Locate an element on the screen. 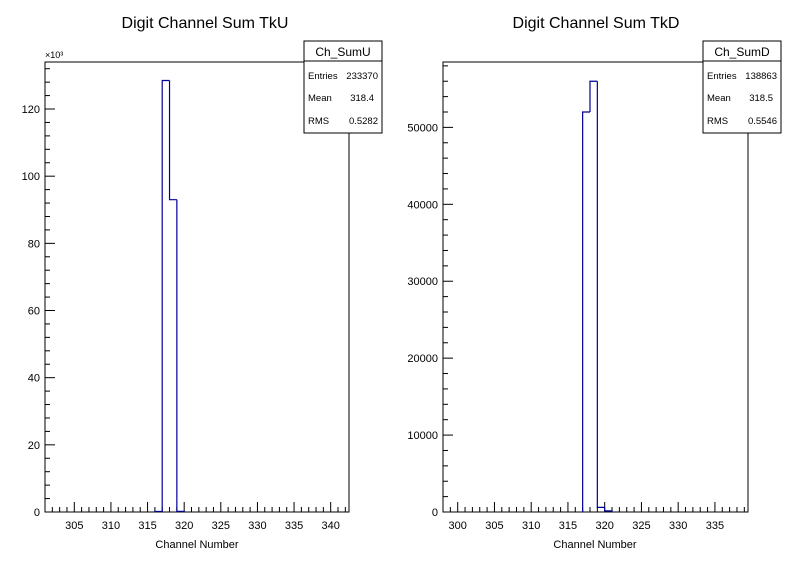 This screenshot has width=796, height=574. histogram-bins-d is located at coordinates (597, 296).